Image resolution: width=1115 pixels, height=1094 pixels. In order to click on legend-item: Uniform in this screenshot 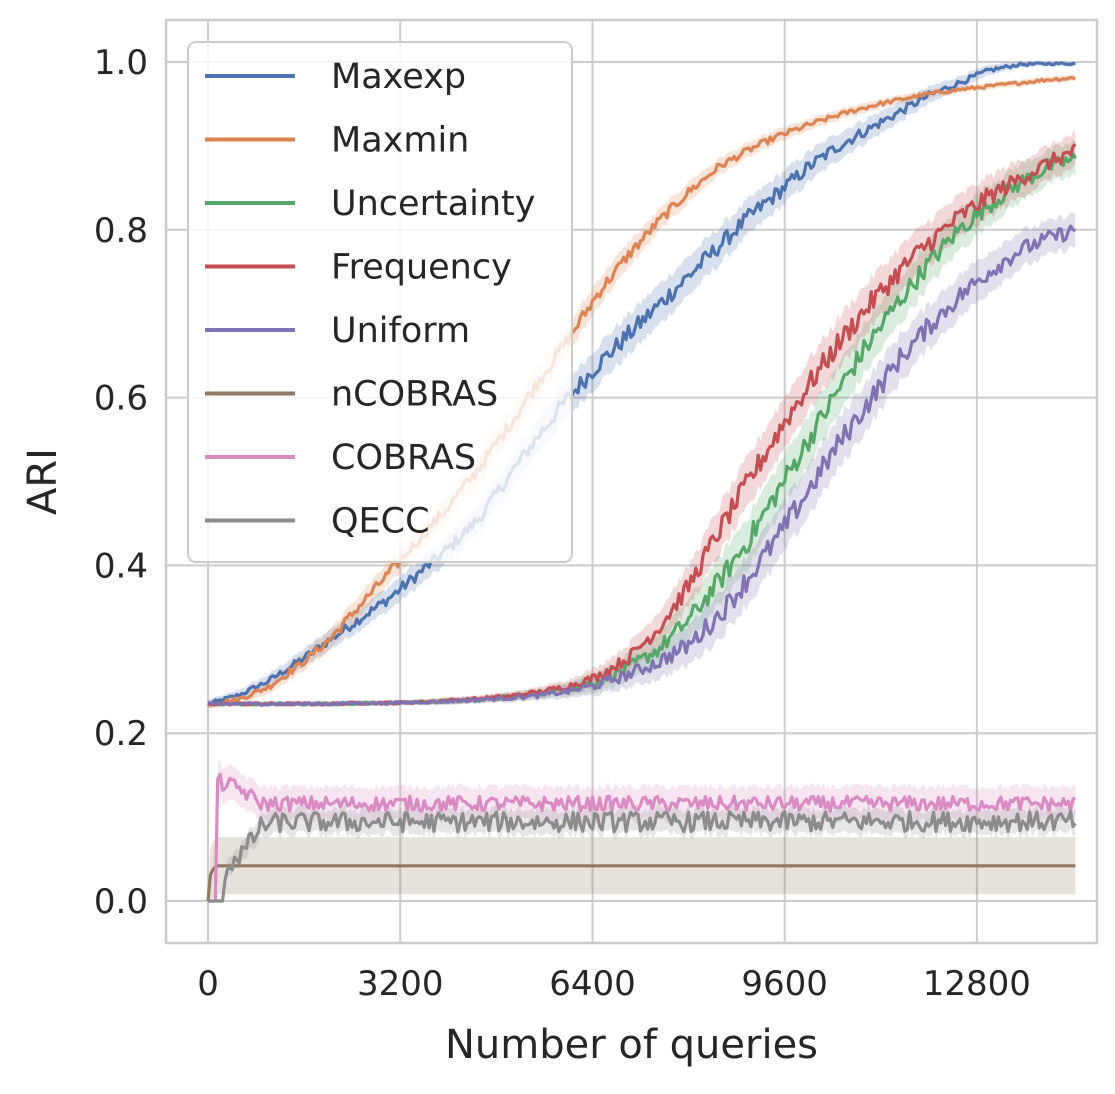, I will do `click(337, 331)`.